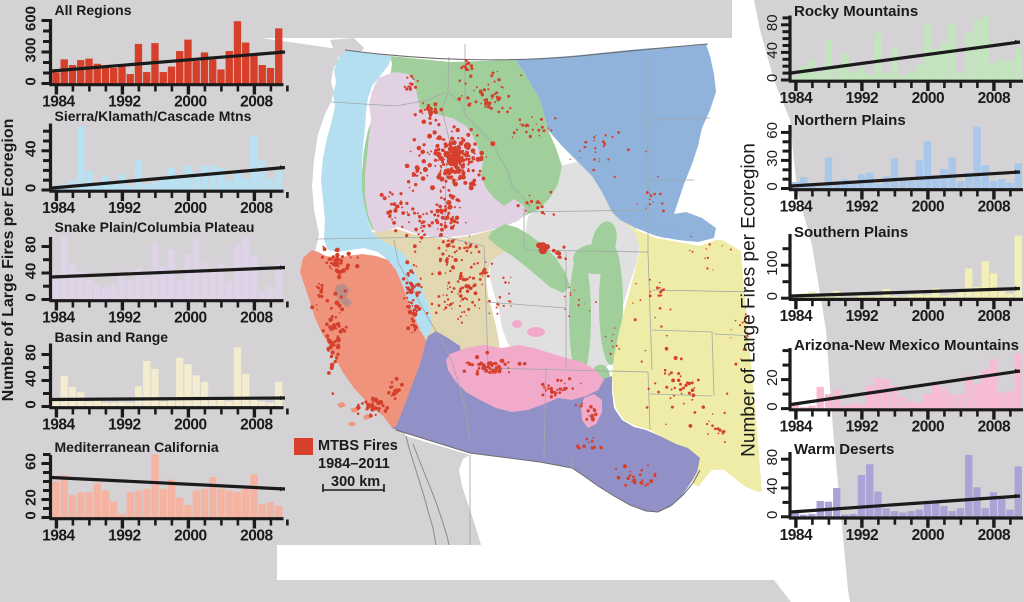 This screenshot has width=1024, height=602. I want to click on svg-text: Rocky Mountains, so click(856, 11).